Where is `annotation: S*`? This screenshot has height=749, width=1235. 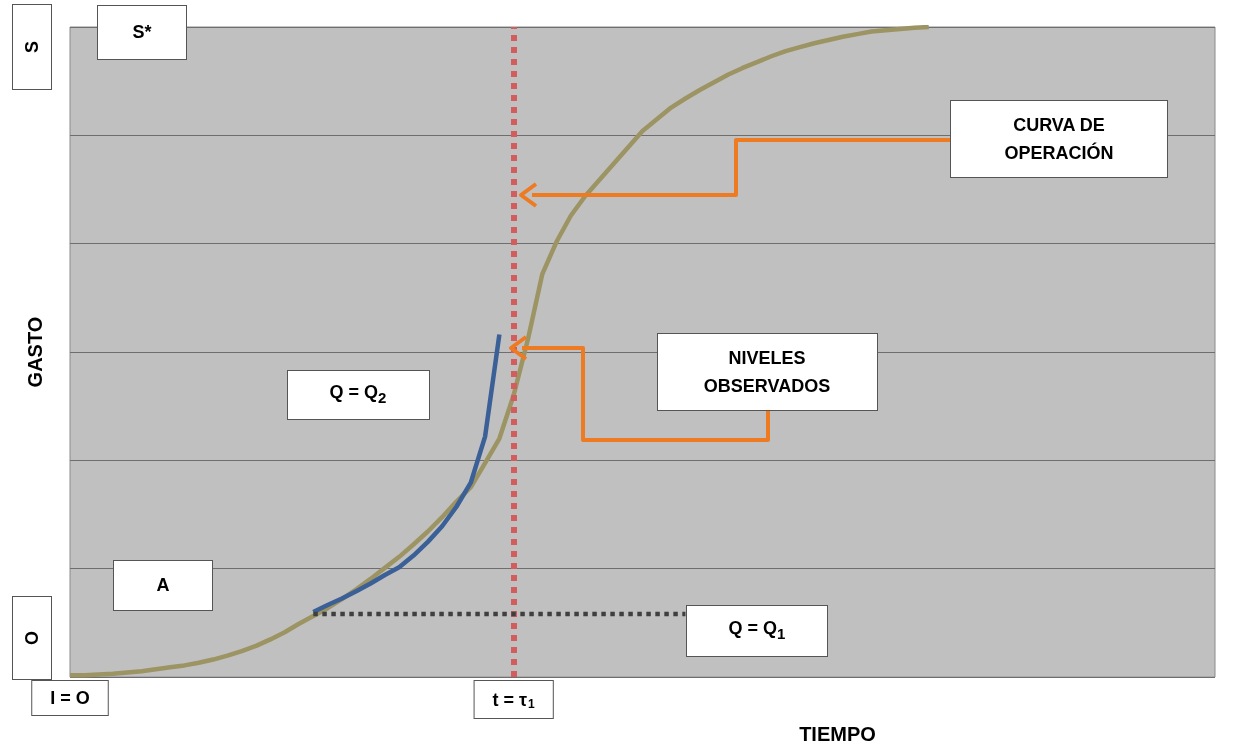
annotation: S* is located at coordinates (142, 32).